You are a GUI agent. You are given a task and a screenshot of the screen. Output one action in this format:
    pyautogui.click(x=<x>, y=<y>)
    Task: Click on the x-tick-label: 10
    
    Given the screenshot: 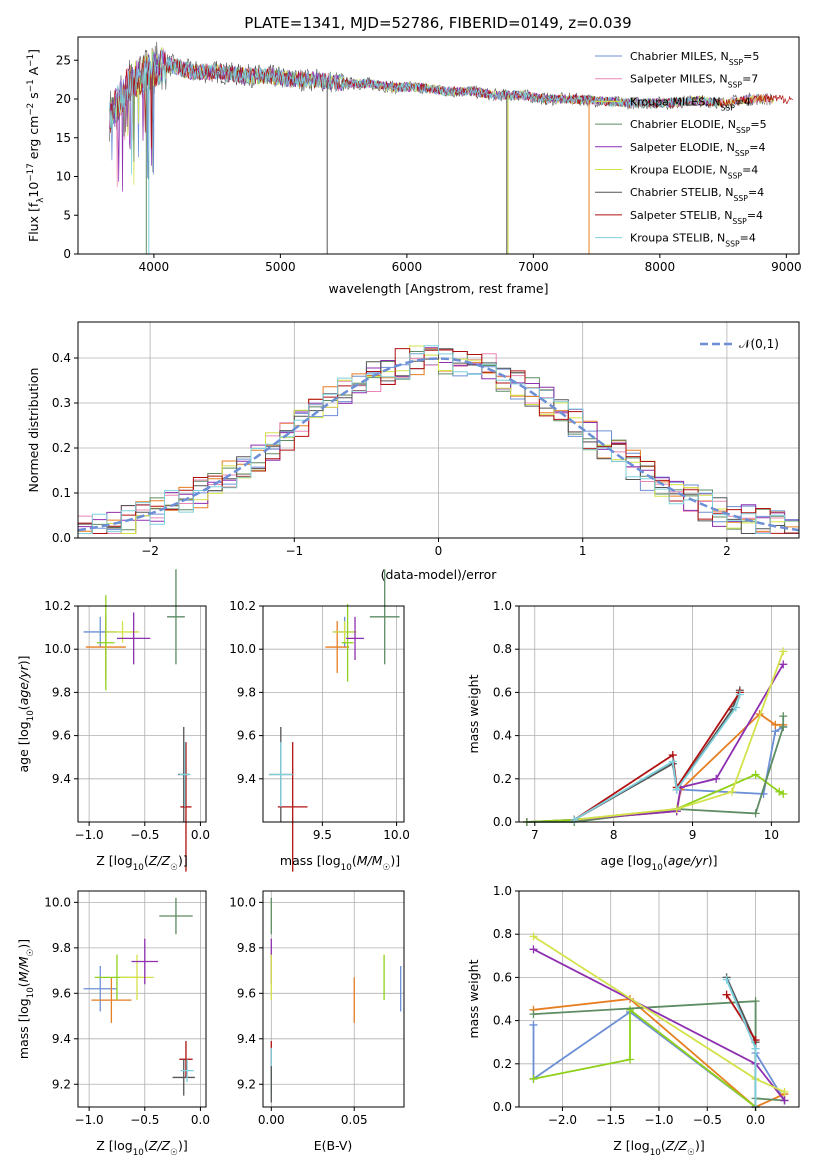 What is the action you would take?
    pyautogui.click(x=771, y=835)
    